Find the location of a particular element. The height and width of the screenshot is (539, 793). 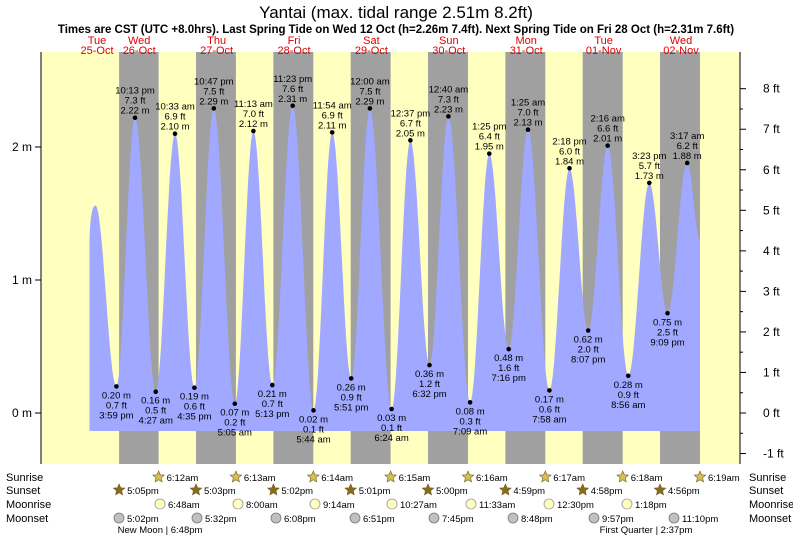

right-tick-label: 0 ft is located at coordinates (771, 413).